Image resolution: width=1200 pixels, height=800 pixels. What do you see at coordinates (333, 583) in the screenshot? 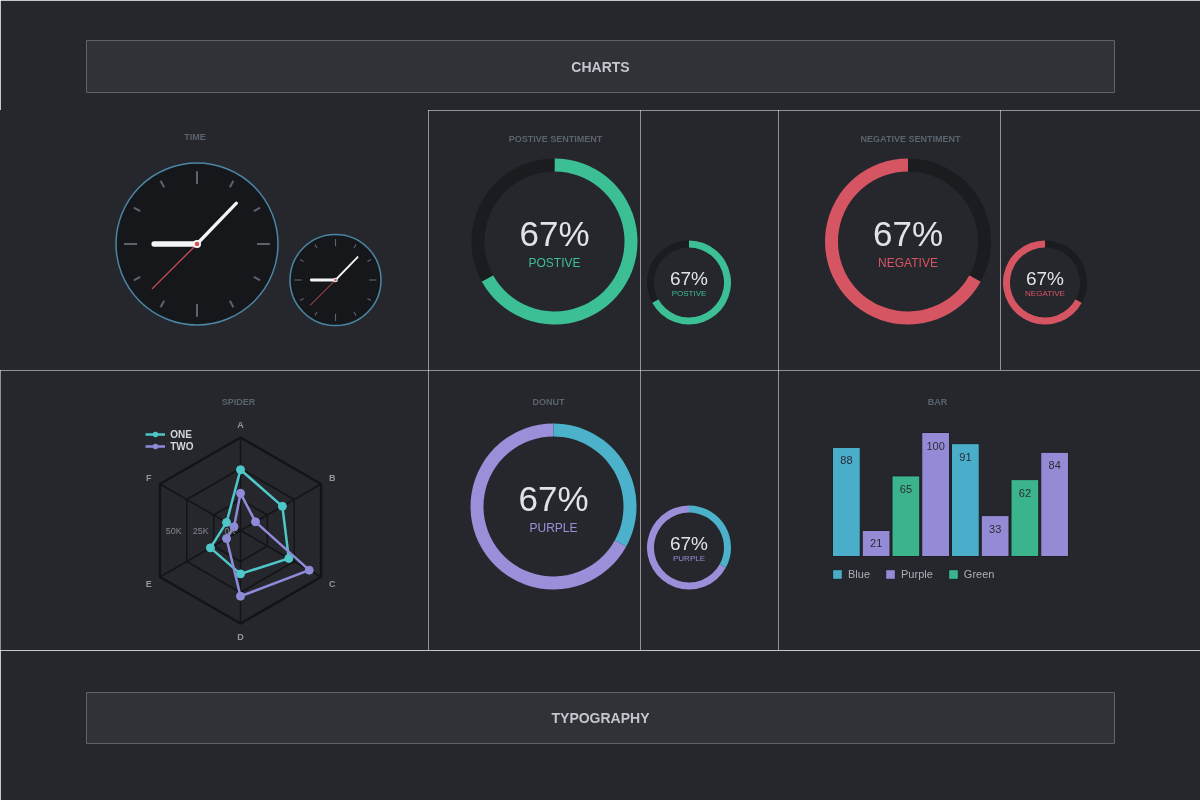
I see `spoke-label: C` at bounding box center [333, 583].